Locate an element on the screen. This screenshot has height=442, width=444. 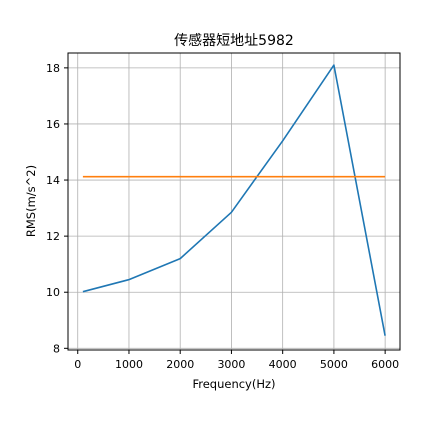
y-tick-label: 14 is located at coordinates (53, 180).